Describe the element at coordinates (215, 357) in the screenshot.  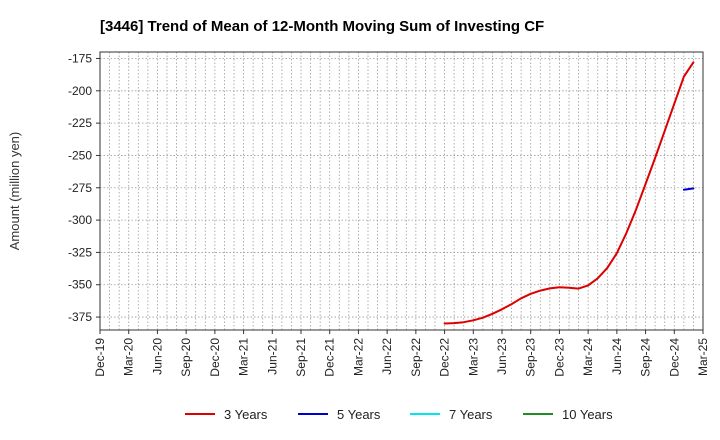
I see `x-tick-label: Dec-20` at that location.